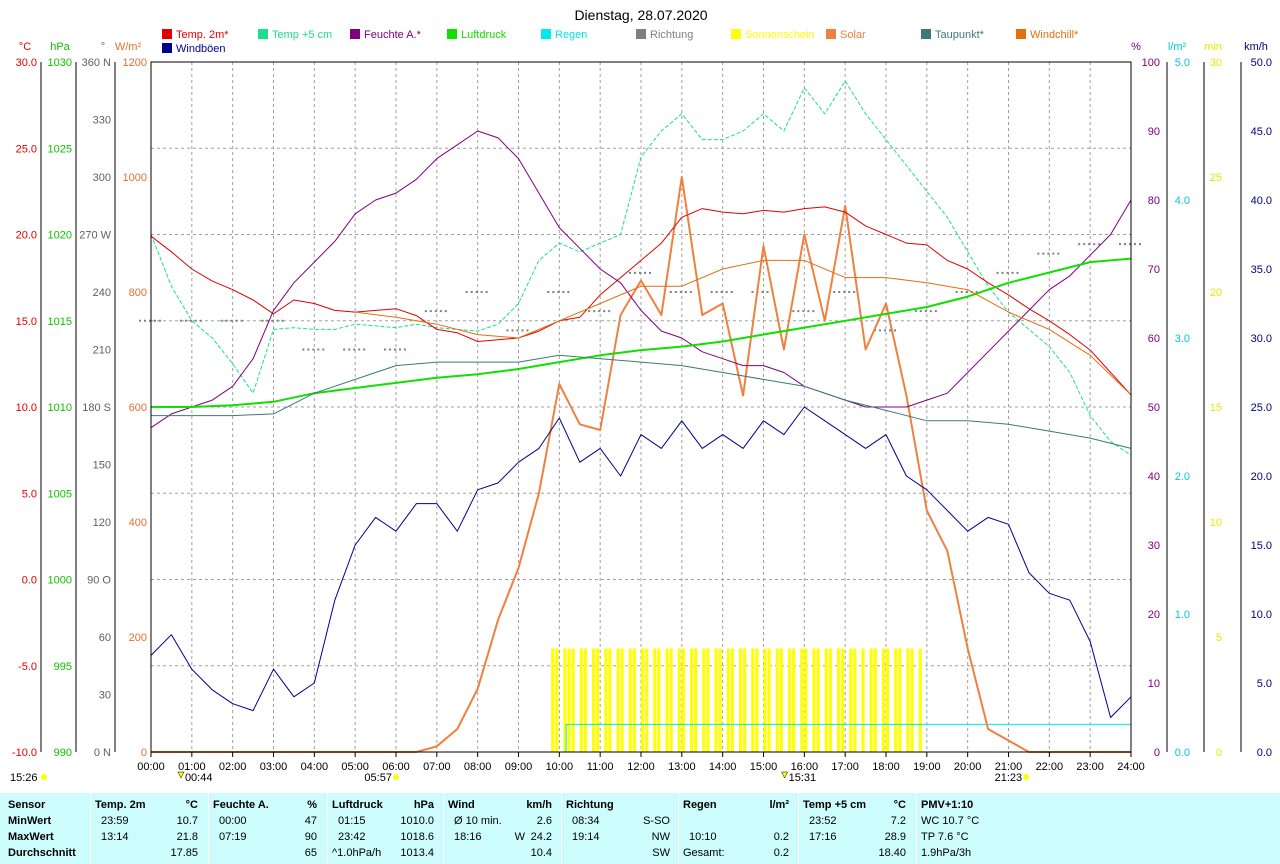 Image resolution: width=1280 pixels, height=864 pixels. What do you see at coordinates (60, 236) in the screenshot?
I see `axis-tick-label: 1020` at bounding box center [60, 236].